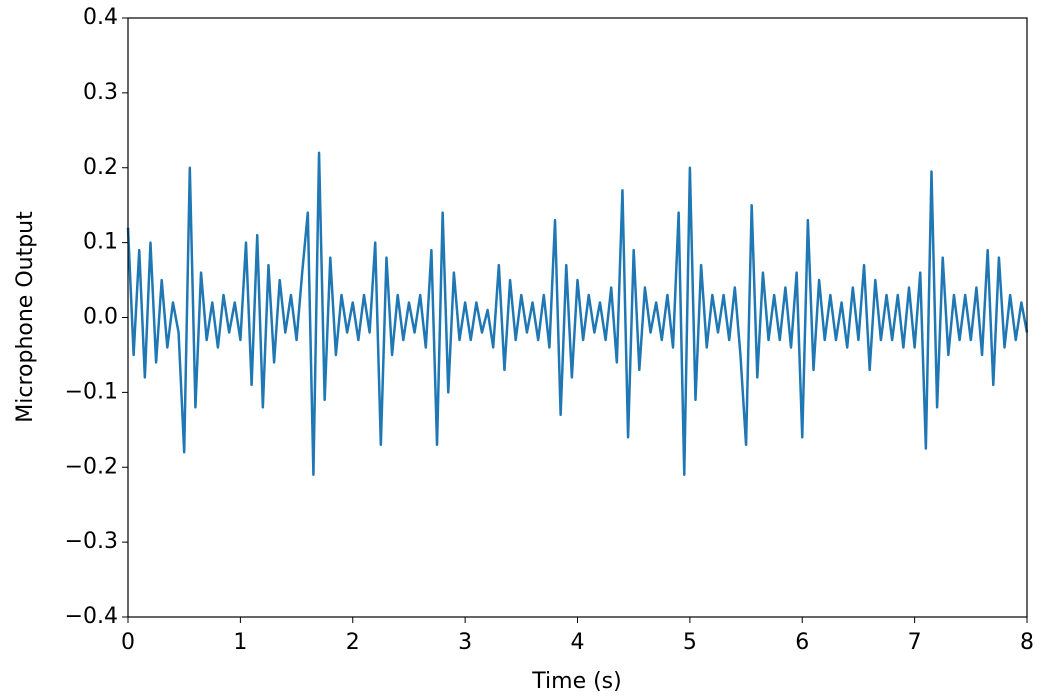 Image resolution: width=1043 pixels, height=700 pixels. What do you see at coordinates (465, 642) in the screenshot?
I see `x-tick-label: 3` at bounding box center [465, 642].